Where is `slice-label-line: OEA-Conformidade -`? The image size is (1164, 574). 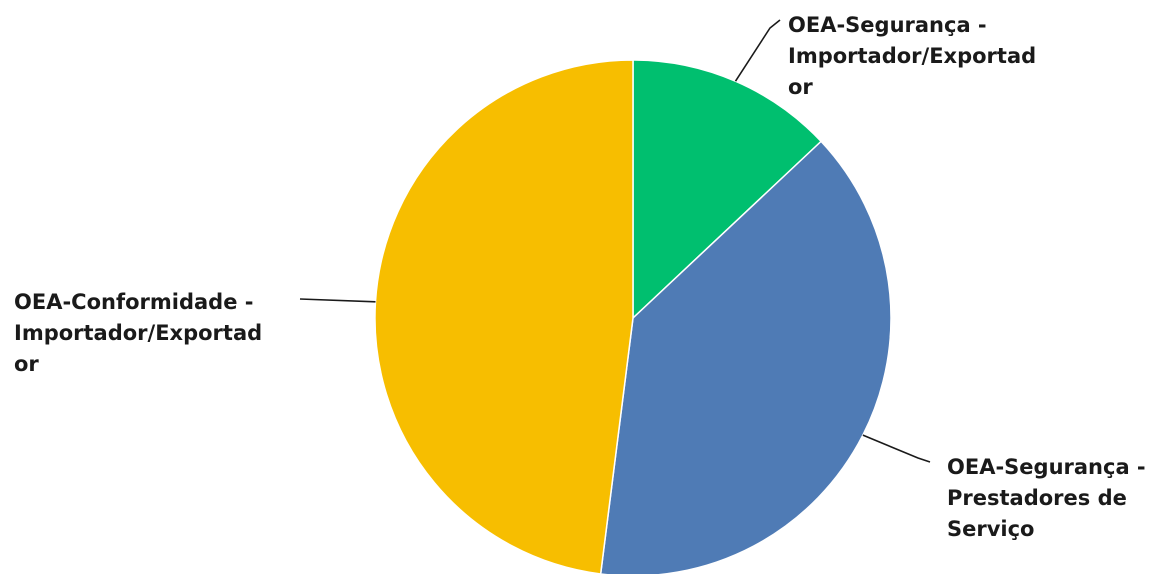 slice-label-line: OEA-Conformidade - is located at coordinates (133, 302).